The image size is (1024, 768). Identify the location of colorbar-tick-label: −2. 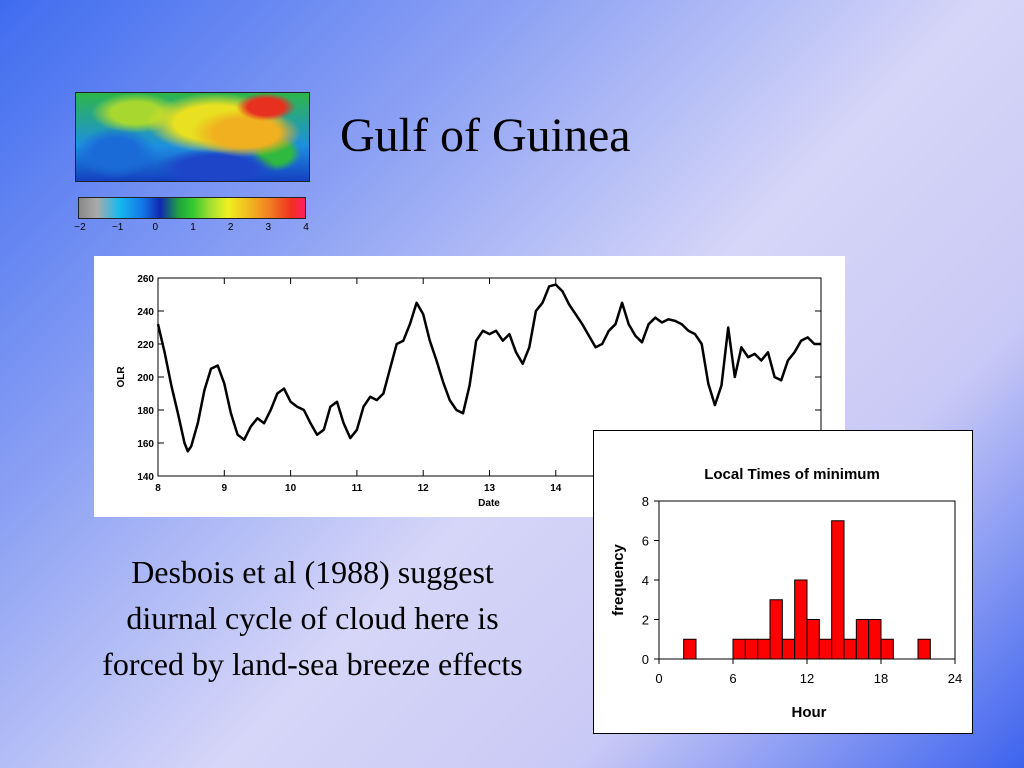
(80, 227).